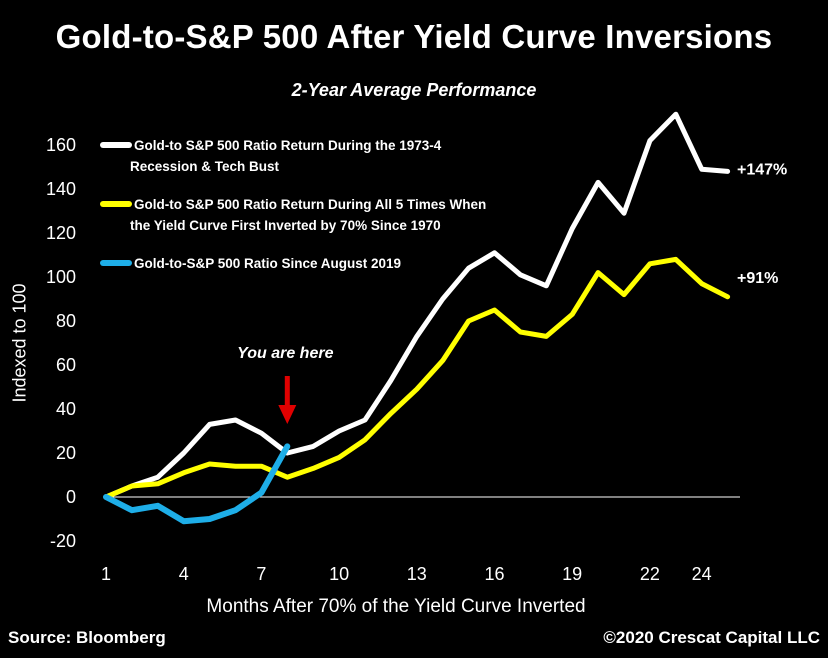 The image size is (828, 658). What do you see at coordinates (757, 278) in the screenshot?
I see `end-value-label: +91%` at bounding box center [757, 278].